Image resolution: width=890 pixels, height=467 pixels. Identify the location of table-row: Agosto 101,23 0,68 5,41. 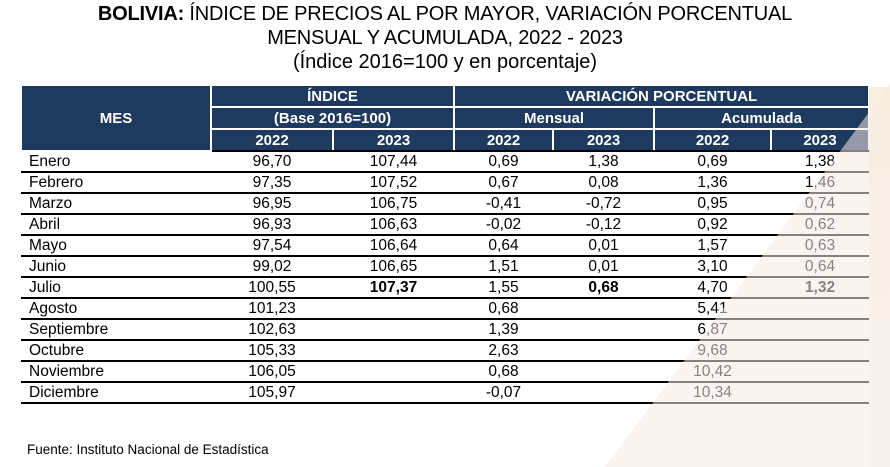
(445, 308).